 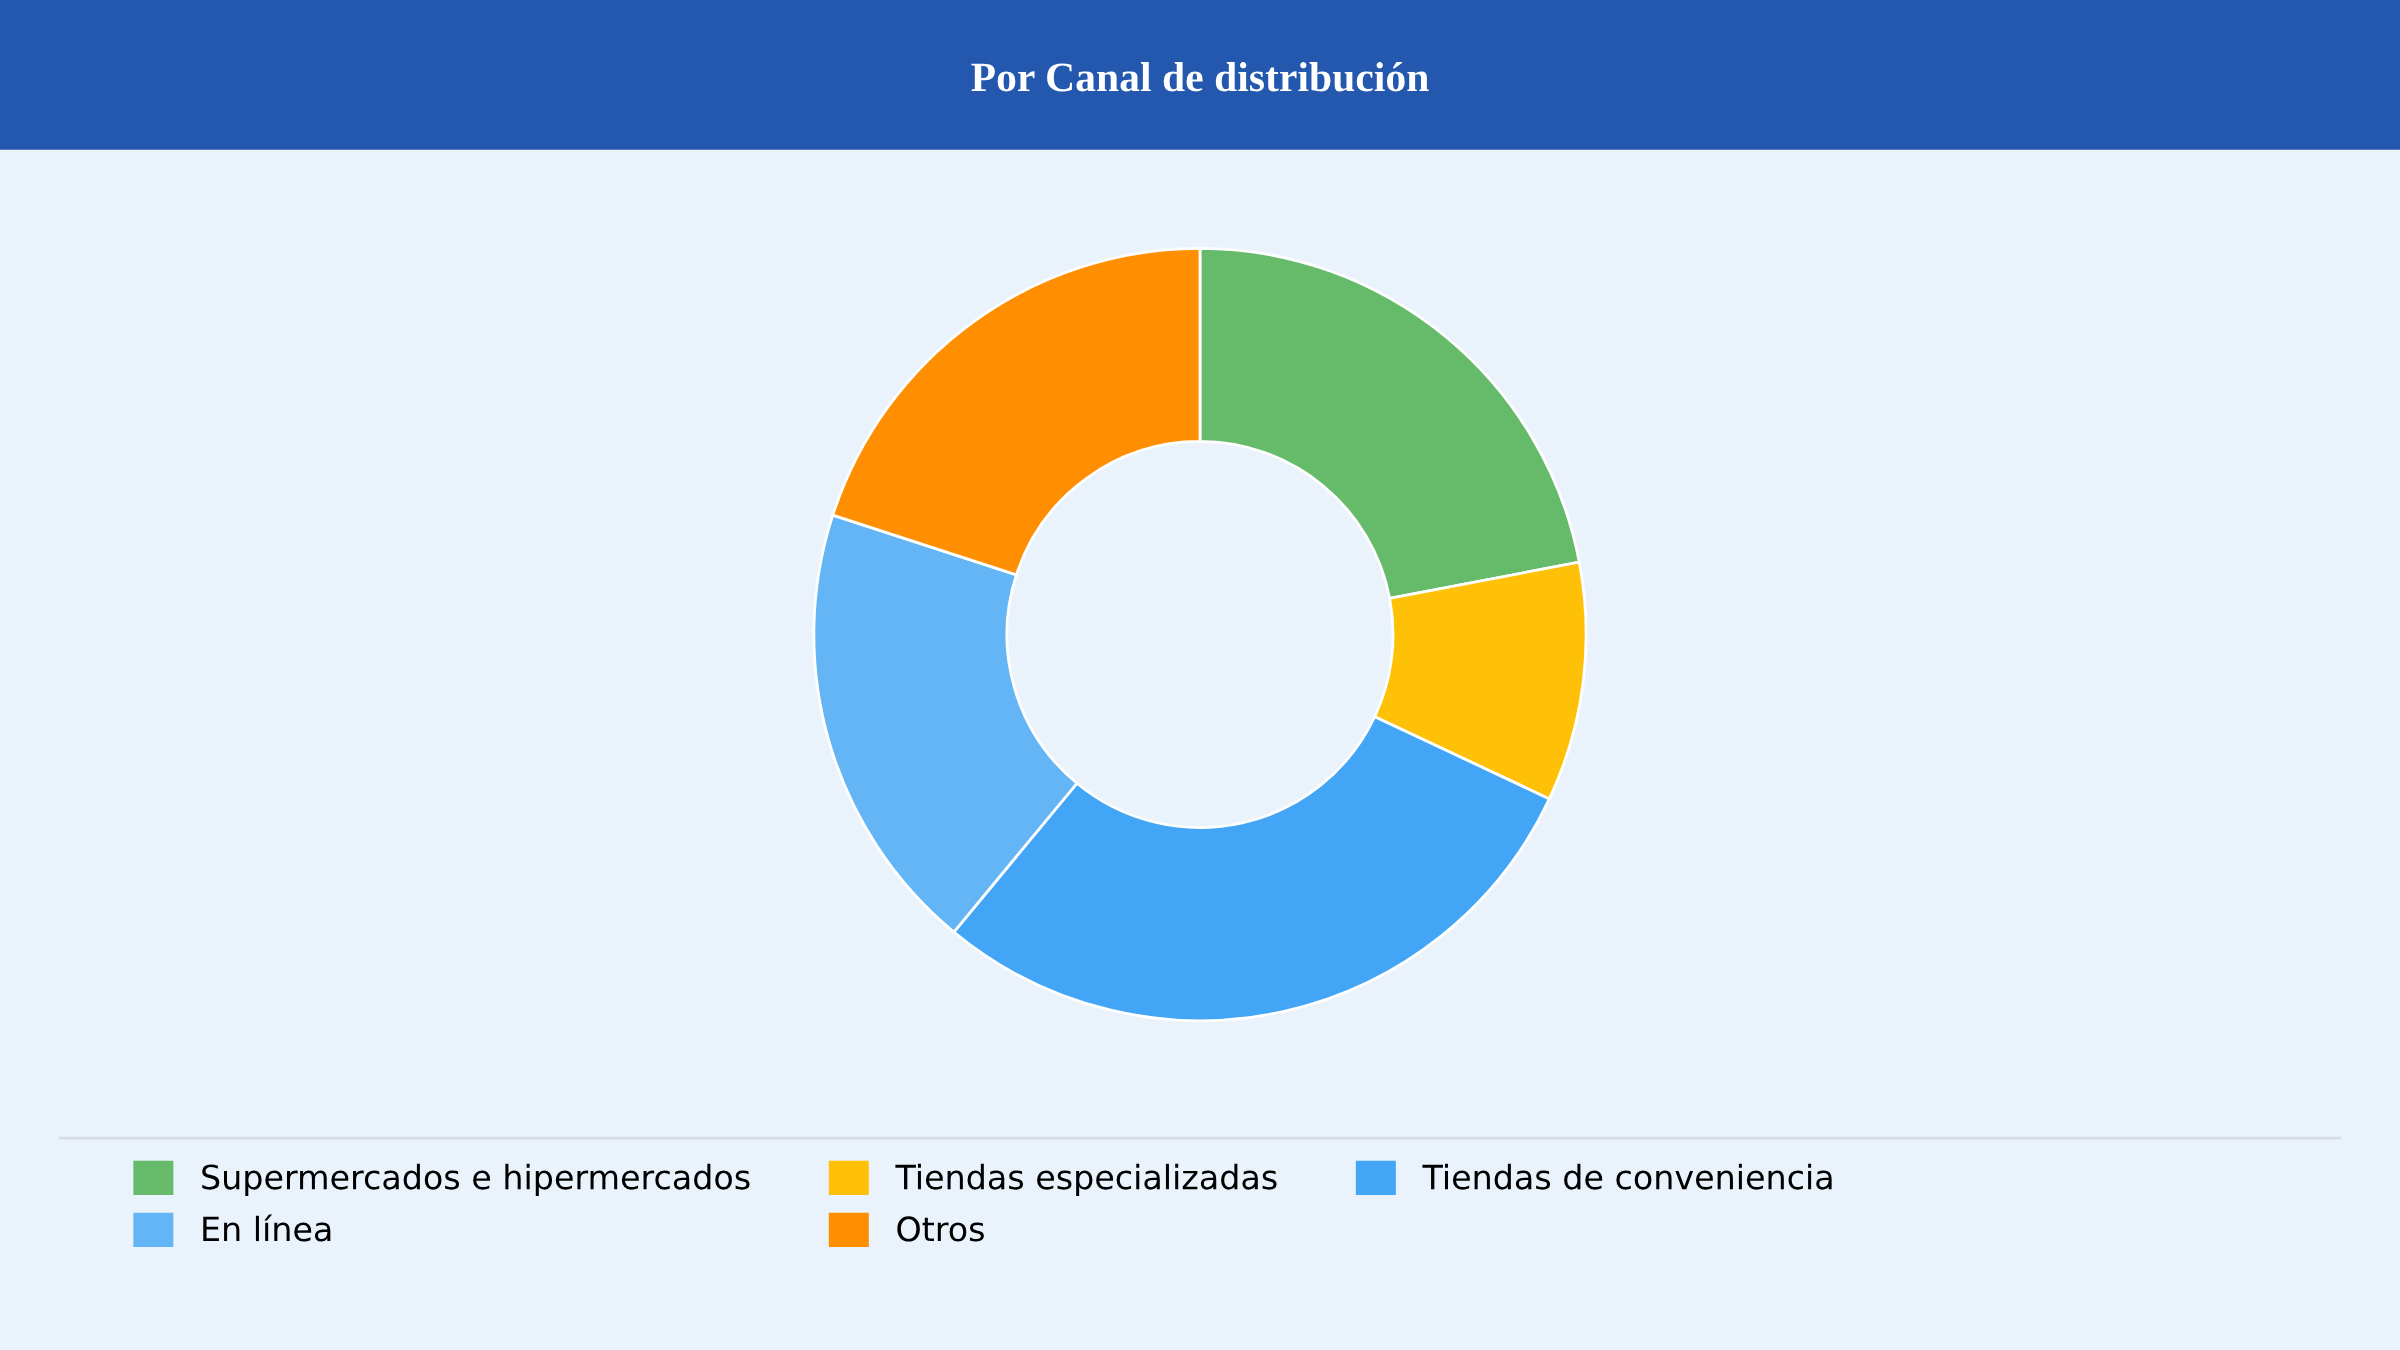 I want to click on legend-label: Otros, so click(x=940, y=1229).